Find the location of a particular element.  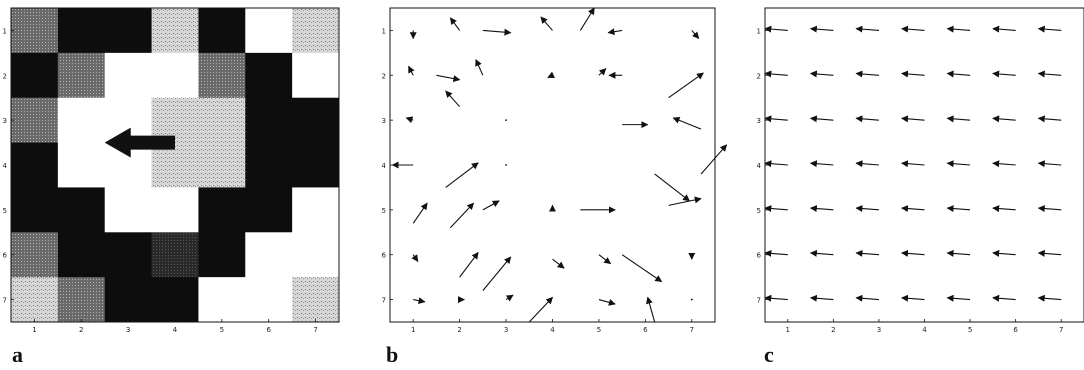

y-tick-label: 5 is located at coordinates (384, 211).